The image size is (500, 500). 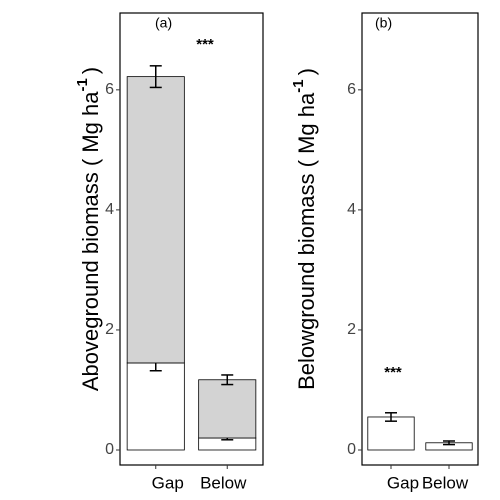 I want to click on y-axis-label-main: Aboveground biomass ( Mg ha, so click(x=90, y=241).